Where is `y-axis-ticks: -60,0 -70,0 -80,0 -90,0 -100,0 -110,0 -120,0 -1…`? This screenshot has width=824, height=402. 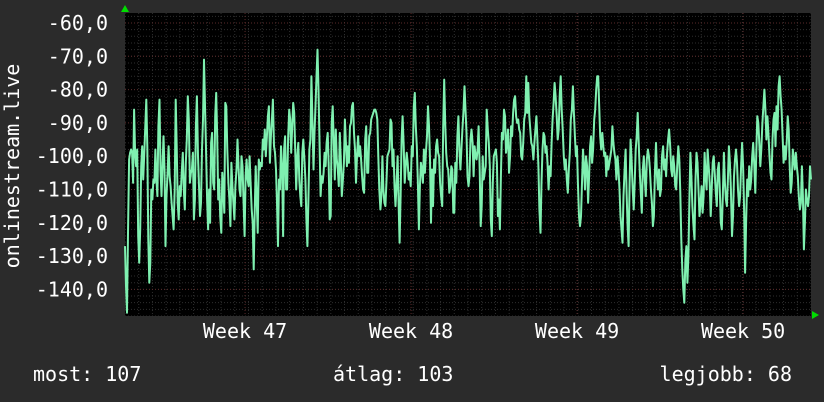 y-axis-ticks: -60,0 -70,0 -80,0 -90,0 -100,0 -110,0 -120,0 -1… is located at coordinates (72, 156).